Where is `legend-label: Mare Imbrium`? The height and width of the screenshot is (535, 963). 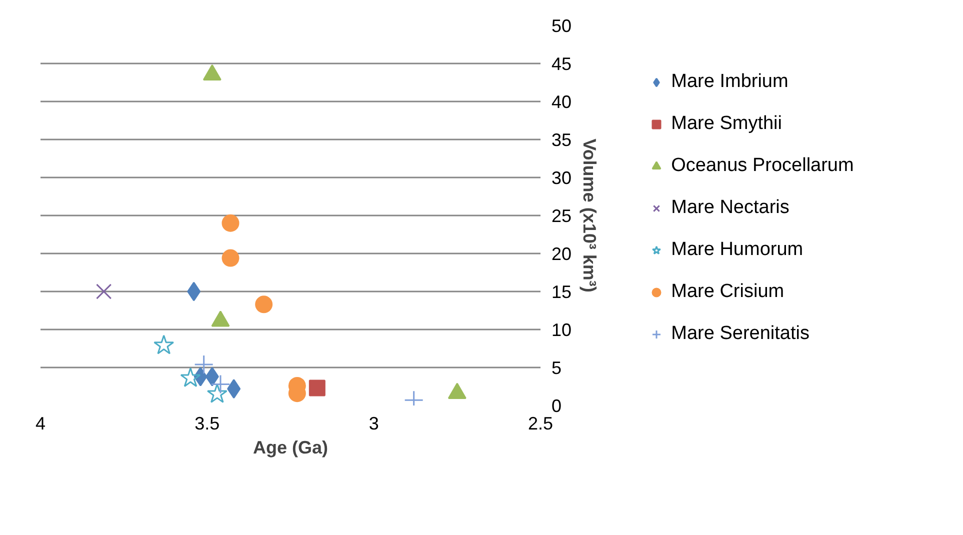 legend-label: Mare Imbrium is located at coordinates (729, 82).